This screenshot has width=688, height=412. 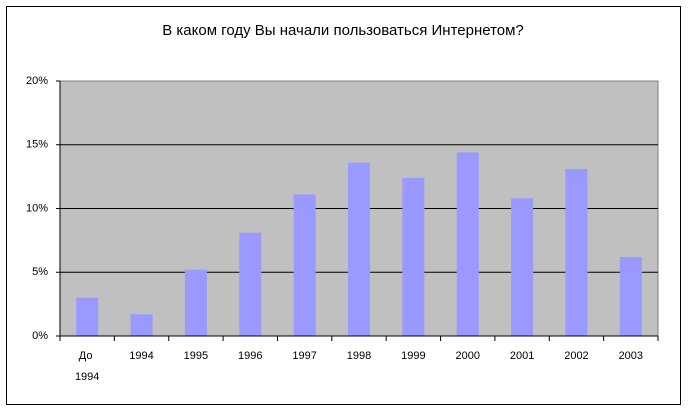 What do you see at coordinates (576, 356) in the screenshot?
I see `x-tick-label: 2002` at bounding box center [576, 356].